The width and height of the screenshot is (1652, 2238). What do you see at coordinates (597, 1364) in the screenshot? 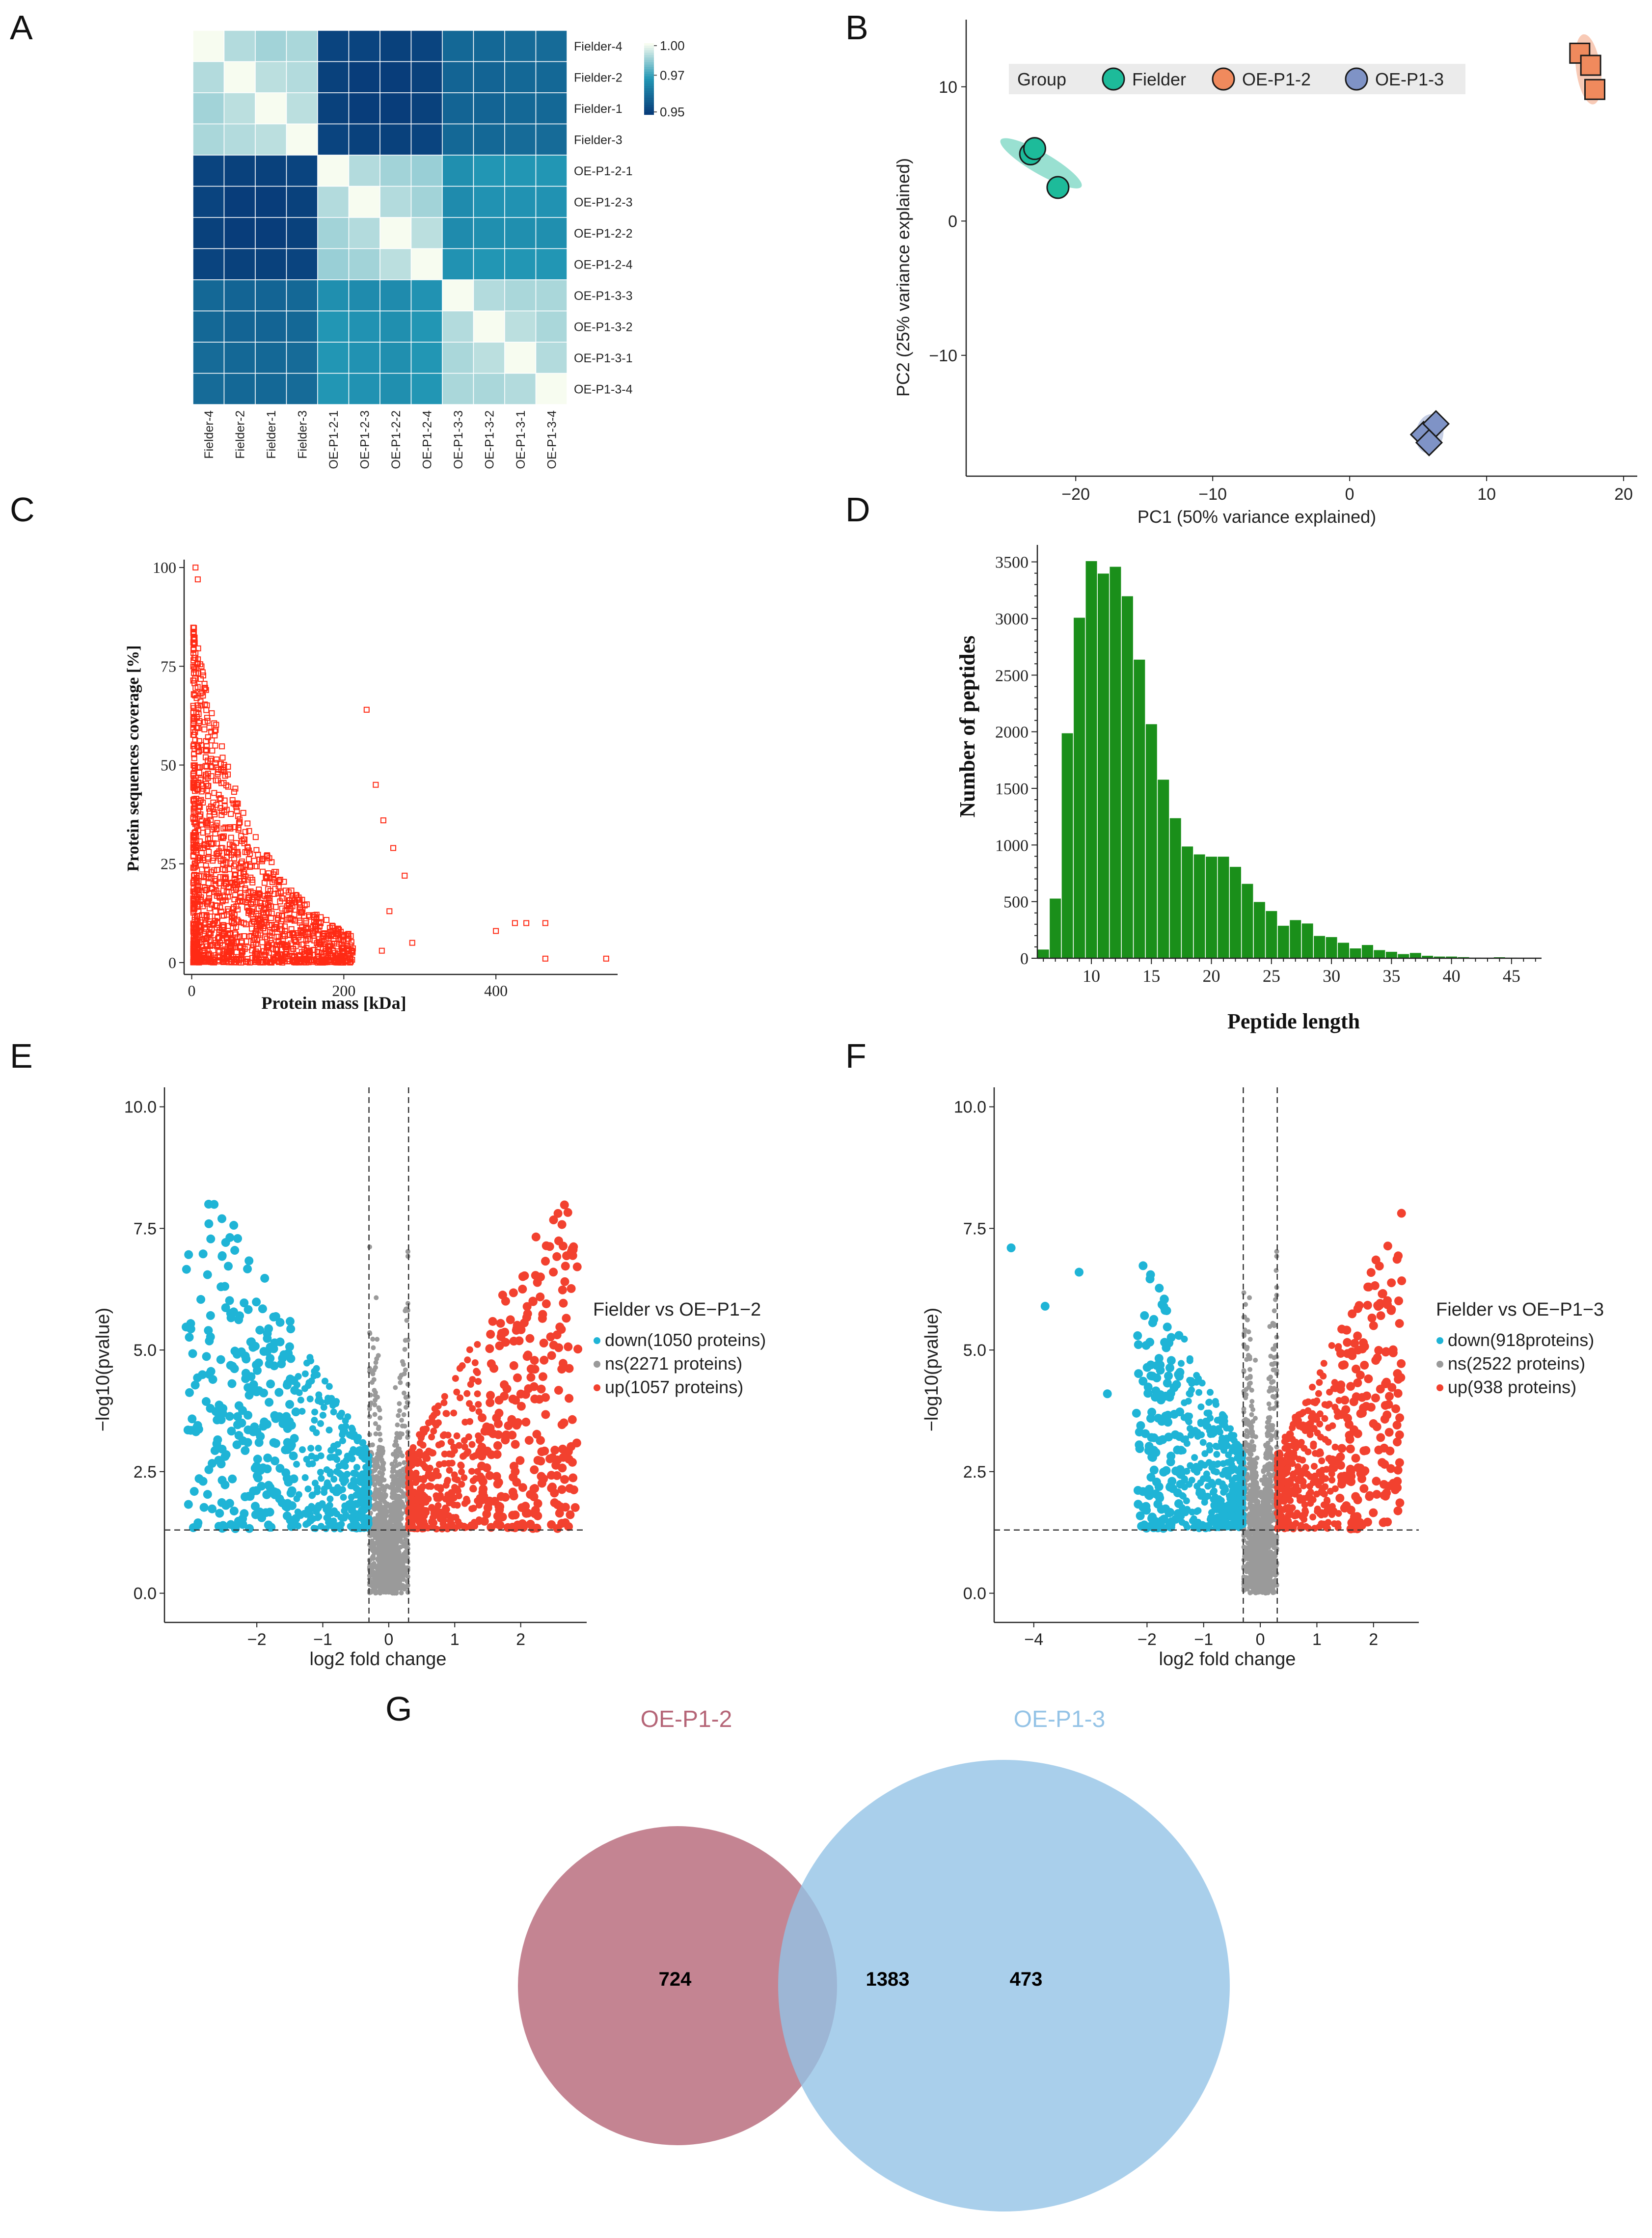
I see `volcano-legend-key` at bounding box center [597, 1364].